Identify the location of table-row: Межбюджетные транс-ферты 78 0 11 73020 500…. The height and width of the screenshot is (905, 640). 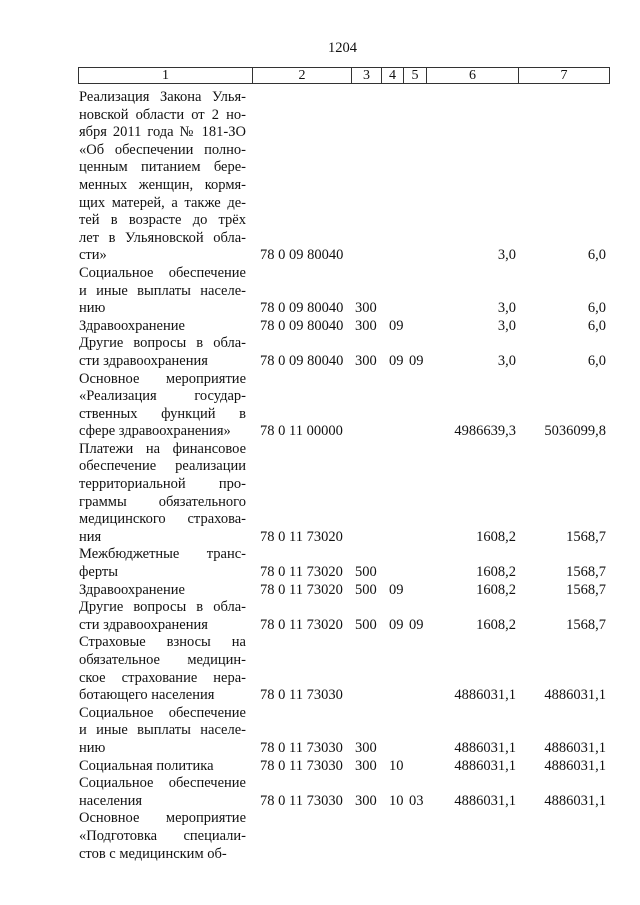
(349, 563).